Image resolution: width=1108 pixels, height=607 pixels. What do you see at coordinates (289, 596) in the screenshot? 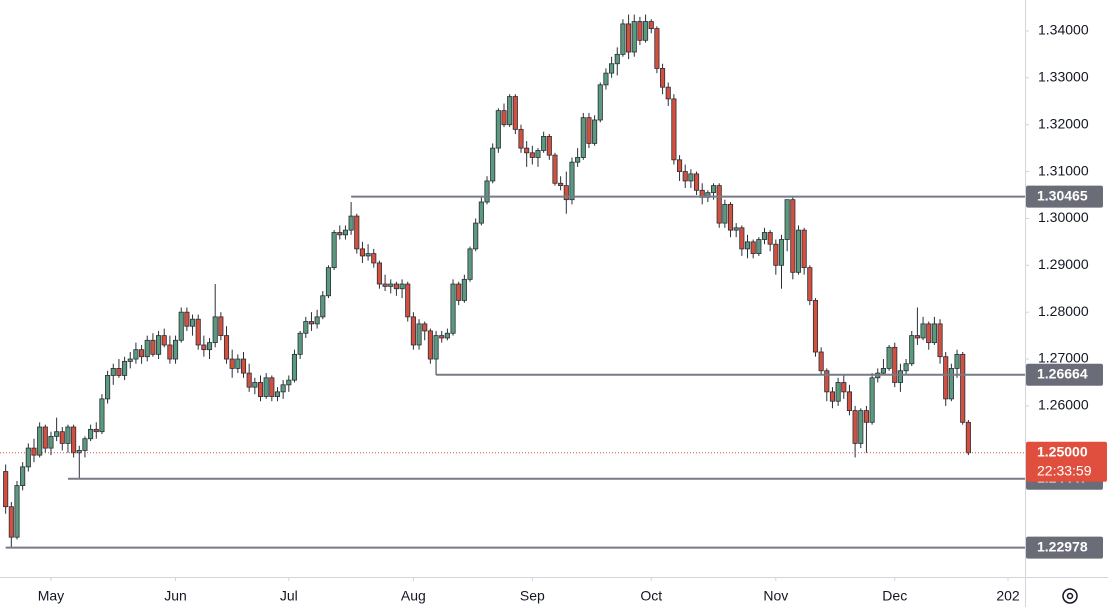
I see `x-tick-label: Jul` at bounding box center [289, 596].